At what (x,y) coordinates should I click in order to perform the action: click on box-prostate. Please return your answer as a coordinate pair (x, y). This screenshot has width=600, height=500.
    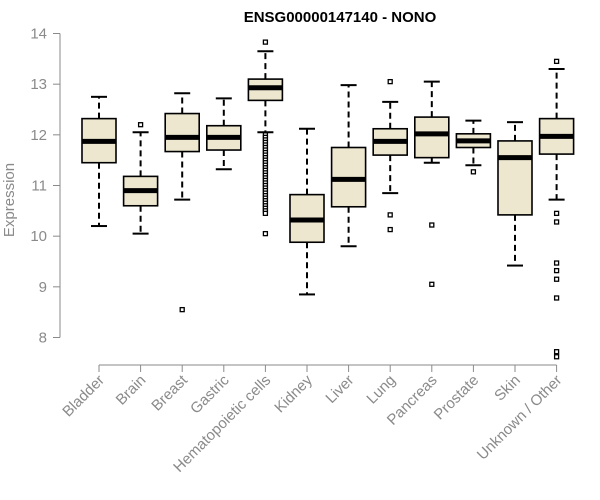
    Looking at the image, I should click on (473, 147).